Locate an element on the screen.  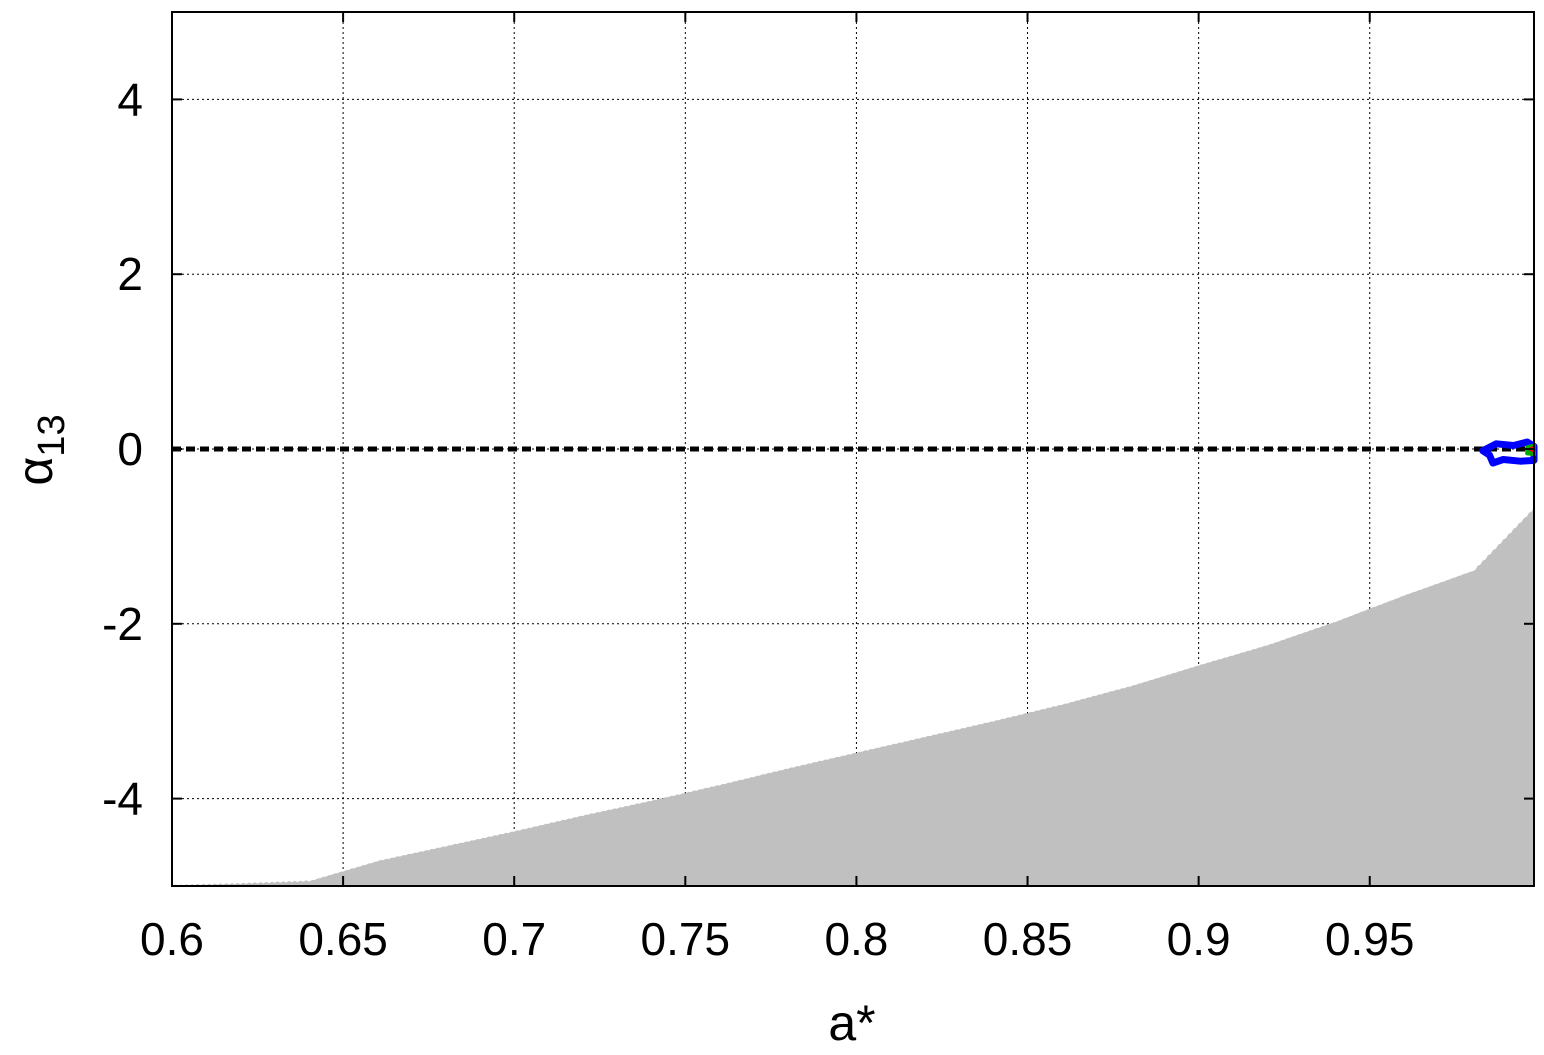
y-tick-label: 2 is located at coordinates (130, 274).